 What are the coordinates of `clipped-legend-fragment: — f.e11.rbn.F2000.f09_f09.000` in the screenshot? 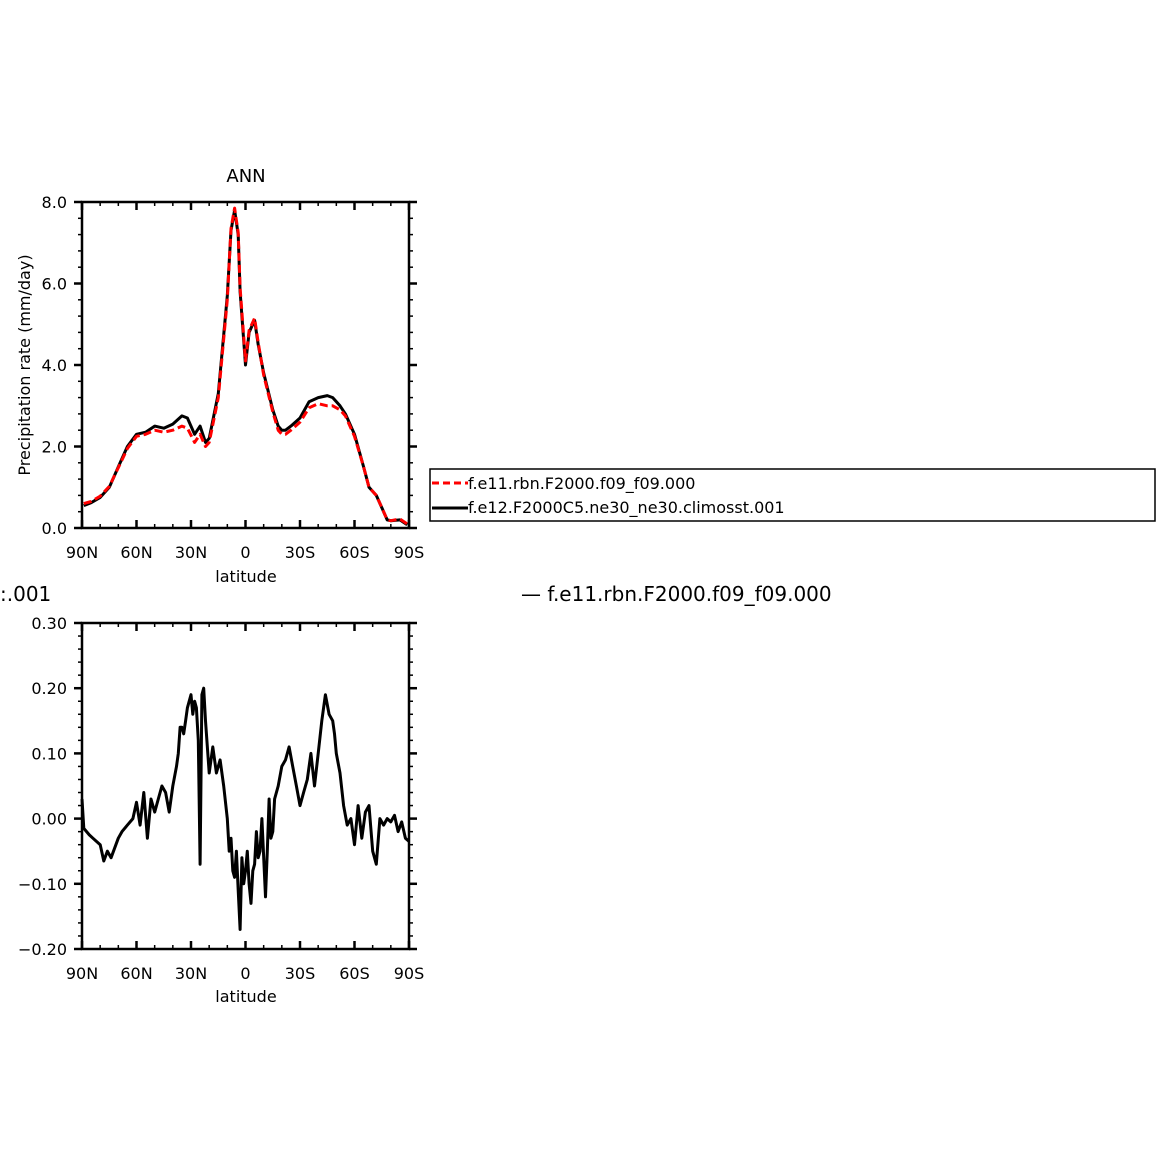 It's located at (676, 594).